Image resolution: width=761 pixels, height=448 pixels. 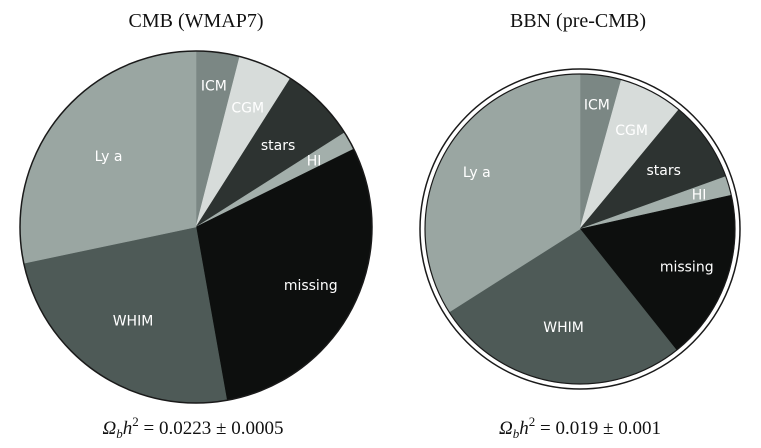 I want to click on slice-label-cmb-icm: ICM, so click(x=214, y=87).